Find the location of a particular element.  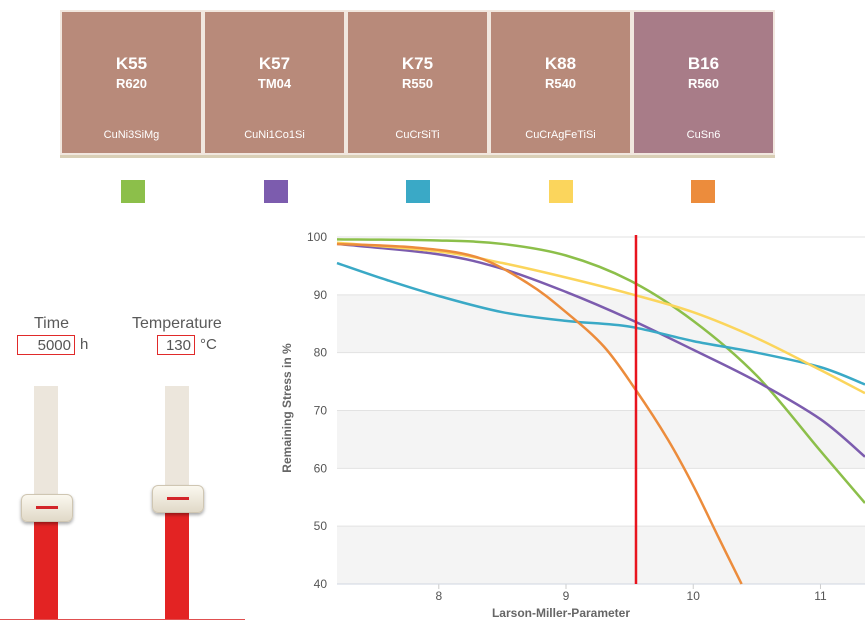

alloy-temper: R620 is located at coordinates (131, 83).